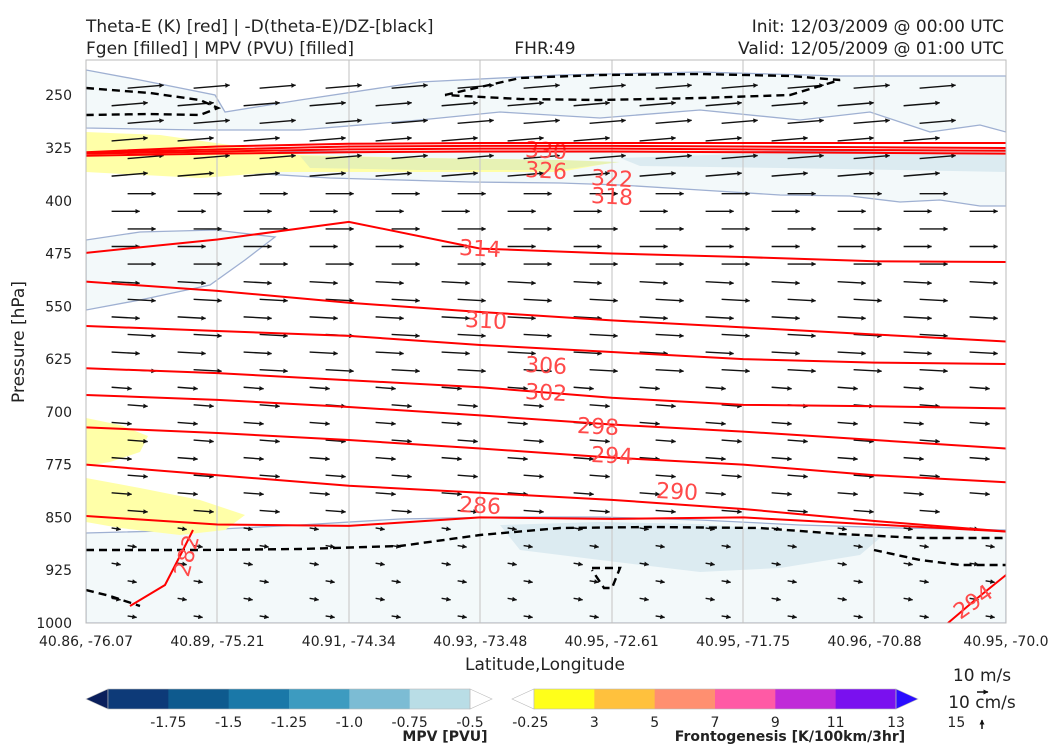 Image resolution: width=1050 pixels, height=750 pixels. I want to click on x-tick-label: 40.89, -75.21, so click(217, 642).